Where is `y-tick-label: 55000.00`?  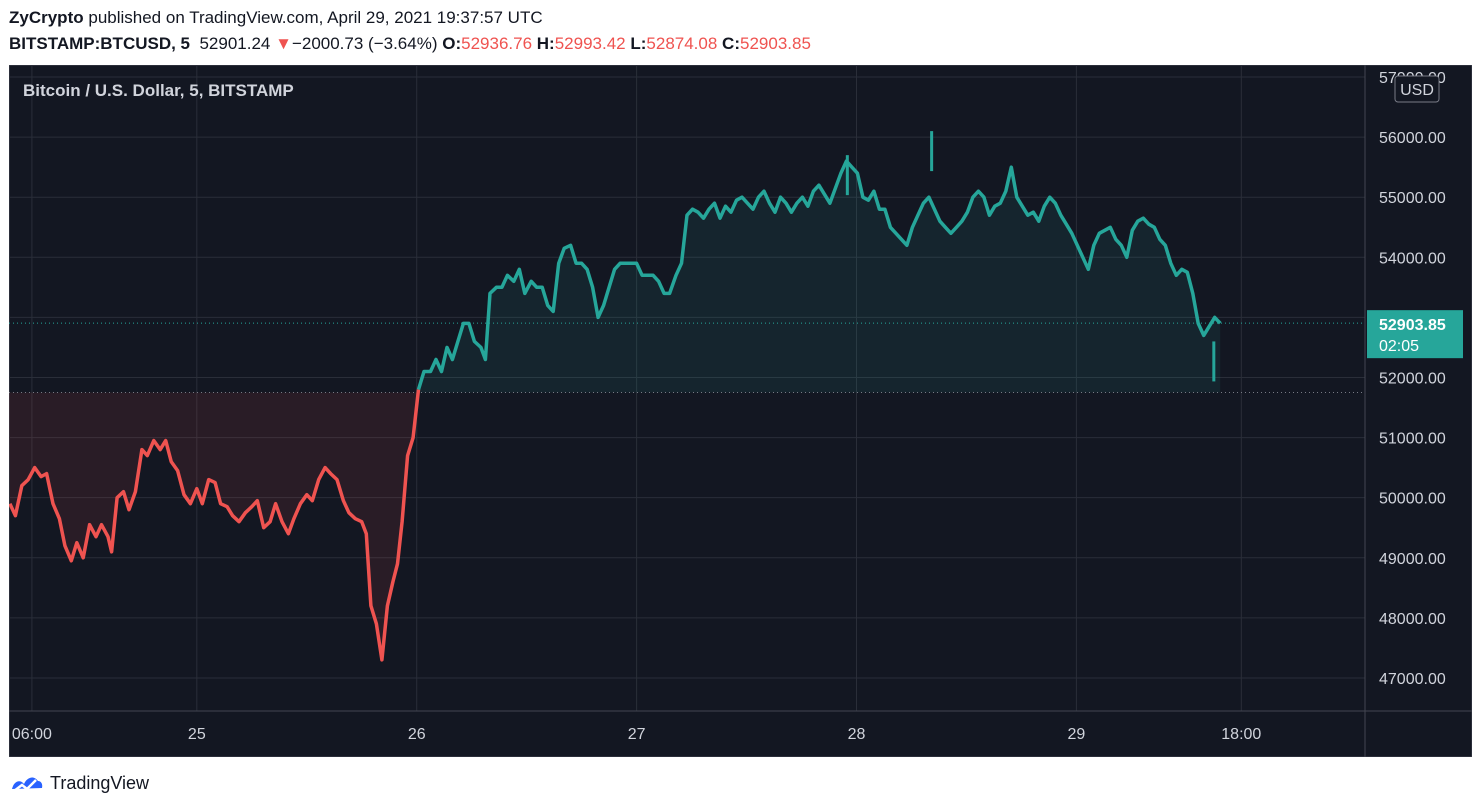 y-tick-label: 55000.00 is located at coordinates (1412, 198).